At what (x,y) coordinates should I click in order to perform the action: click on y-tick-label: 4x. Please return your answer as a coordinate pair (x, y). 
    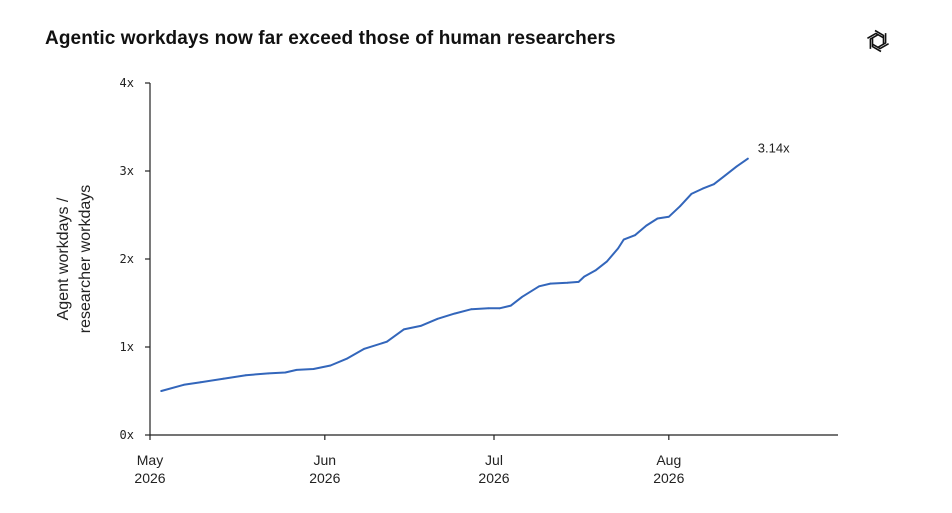
    Looking at the image, I should click on (127, 83).